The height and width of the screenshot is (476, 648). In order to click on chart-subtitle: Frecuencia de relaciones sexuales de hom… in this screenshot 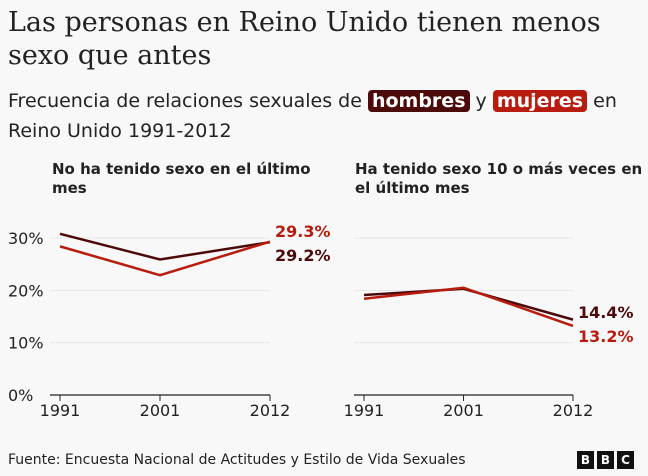, I will do `click(328, 116)`.